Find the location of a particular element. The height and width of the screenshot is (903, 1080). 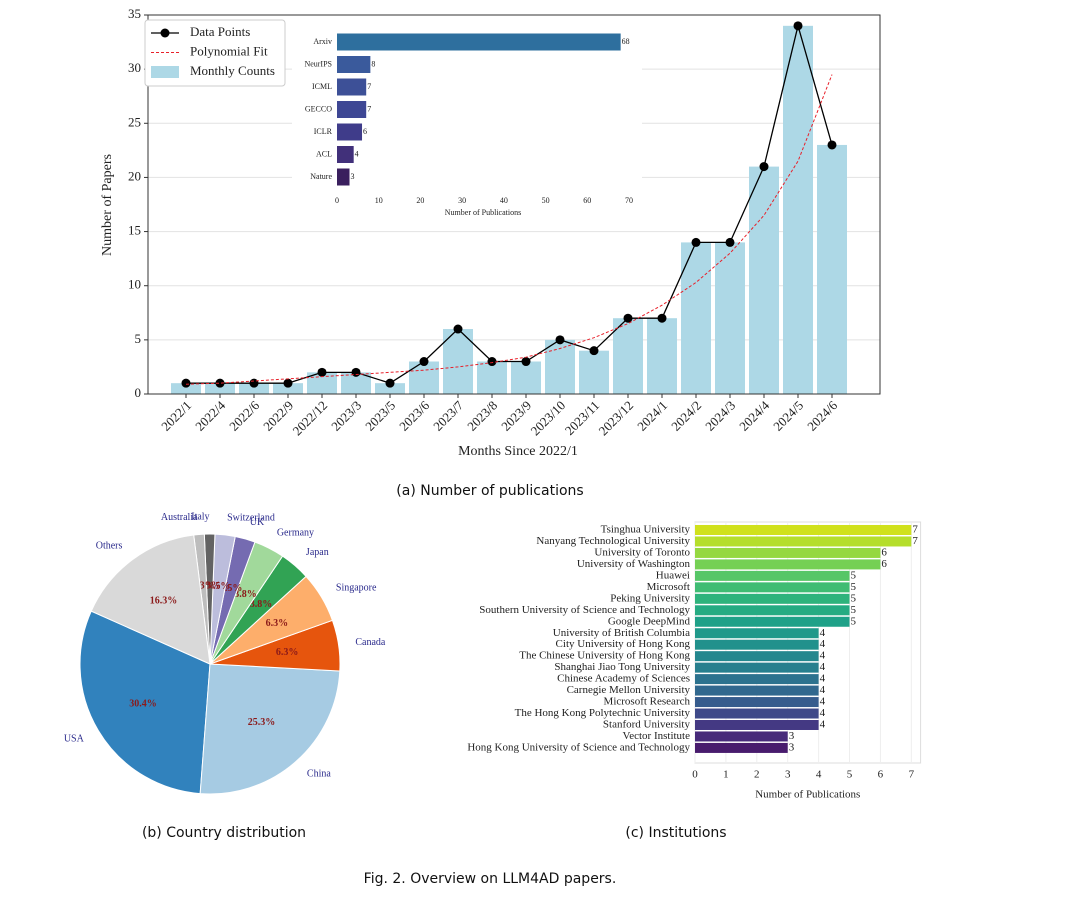

category-label: Google DeepMind is located at coordinates (649, 621).